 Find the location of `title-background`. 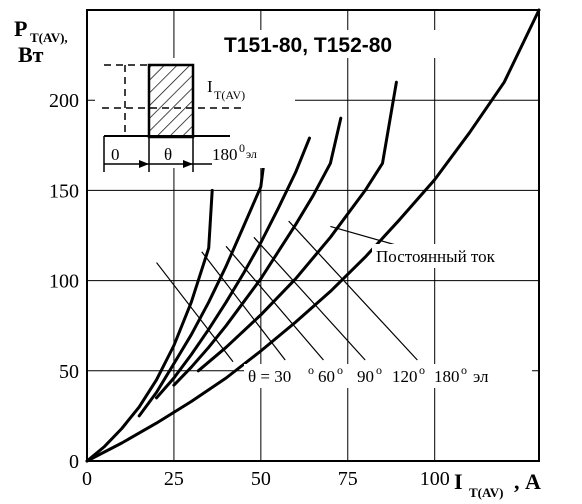

title-background is located at coordinates (331, 44).